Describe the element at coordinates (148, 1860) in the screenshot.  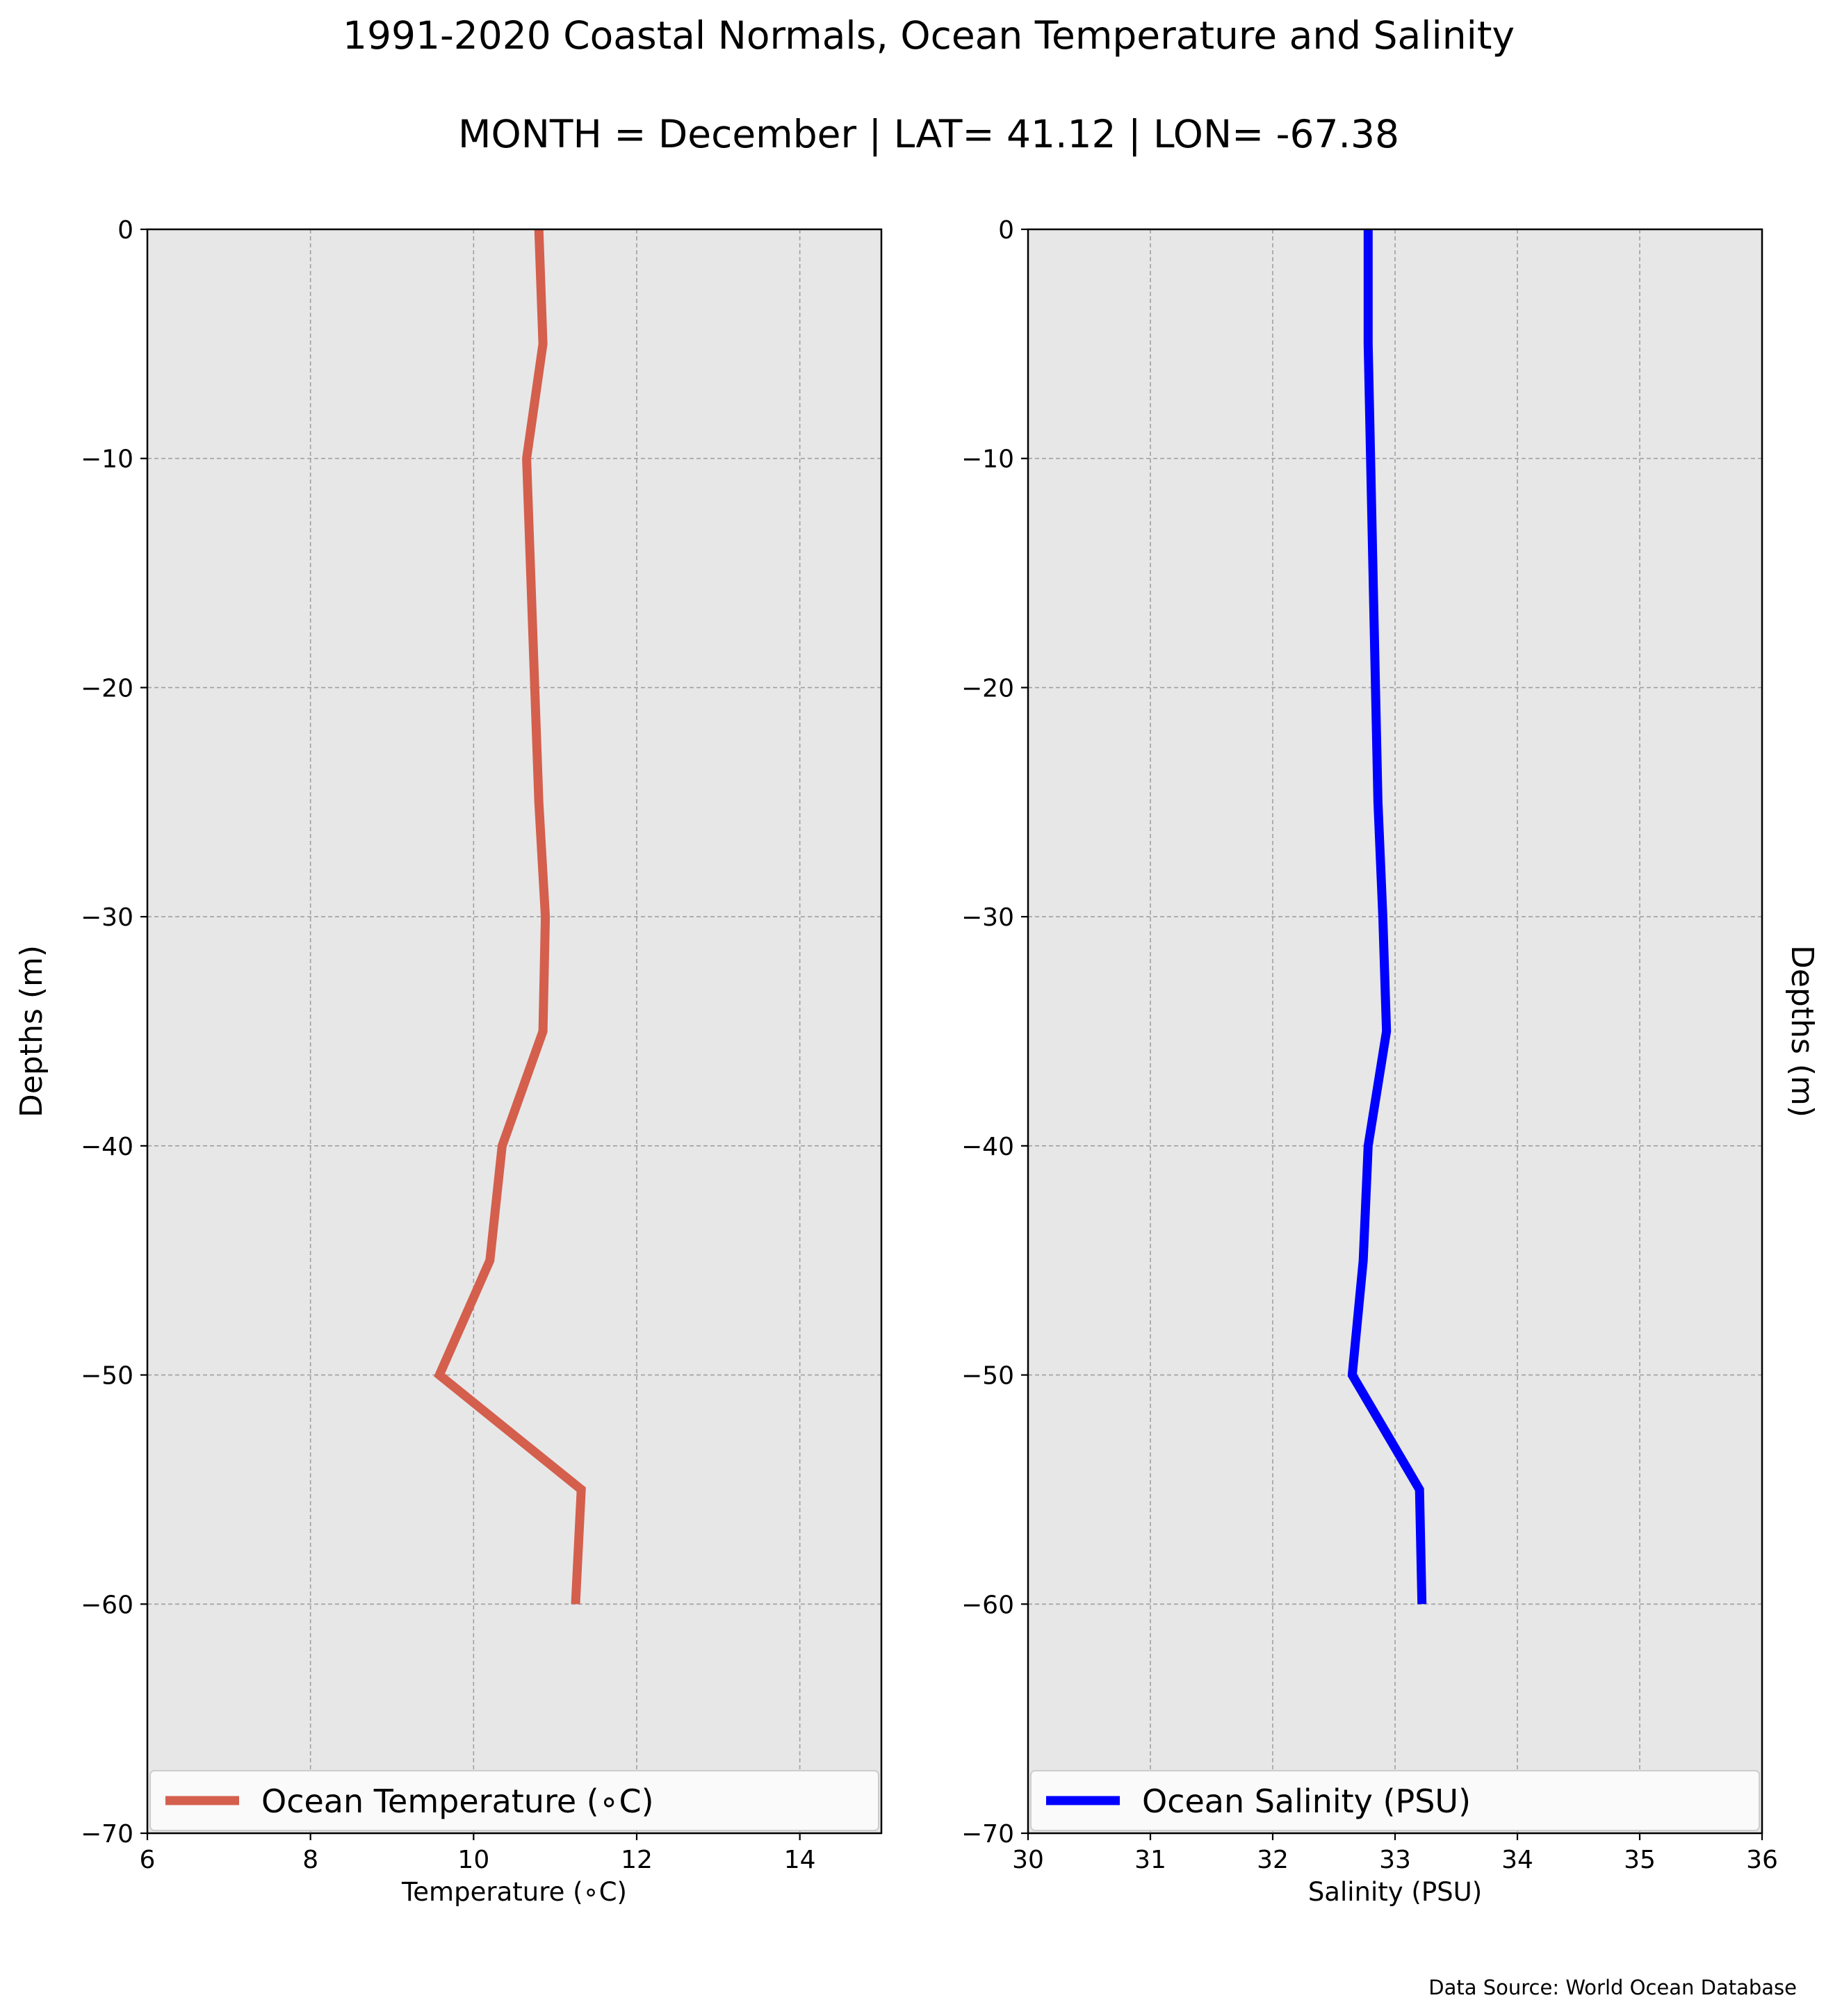
I see `x-tick-label: 6` at that location.